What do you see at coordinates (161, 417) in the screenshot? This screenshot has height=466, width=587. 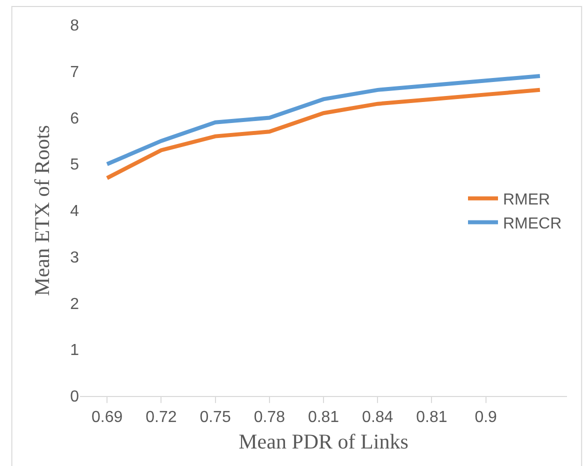 I see `x-tick-label: 0.72` at bounding box center [161, 417].